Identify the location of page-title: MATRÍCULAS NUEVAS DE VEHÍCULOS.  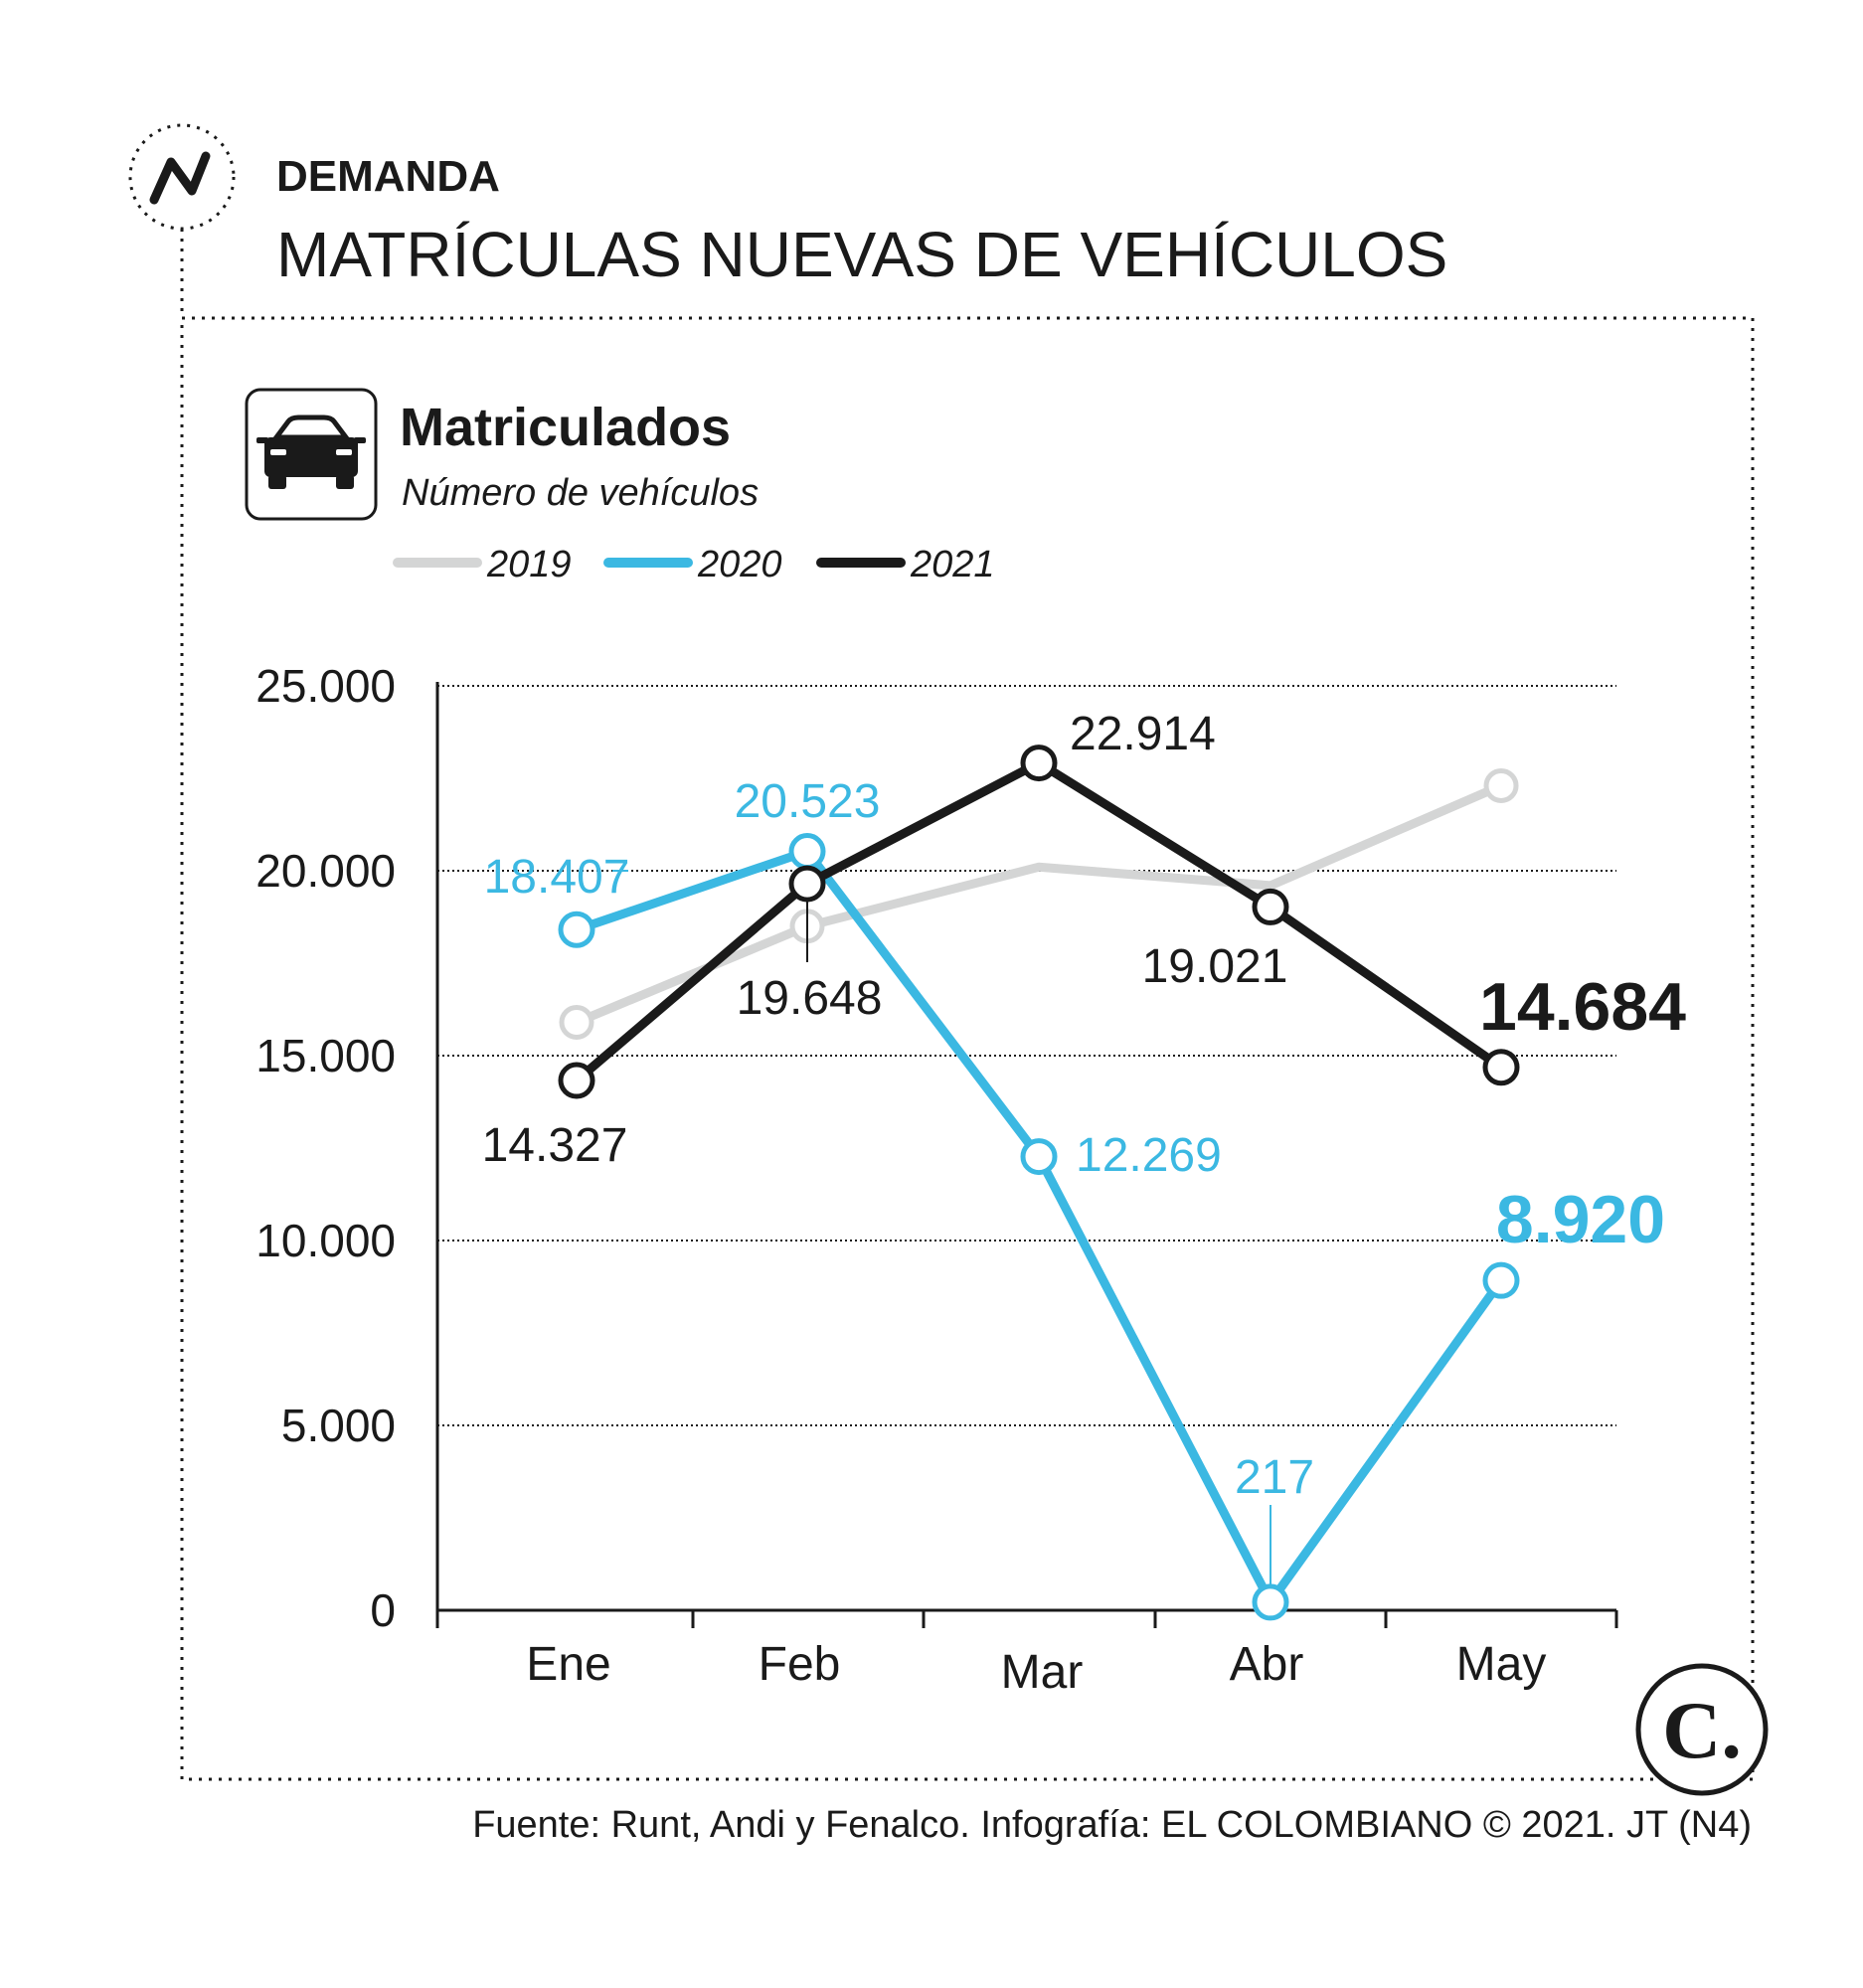
(861, 254).